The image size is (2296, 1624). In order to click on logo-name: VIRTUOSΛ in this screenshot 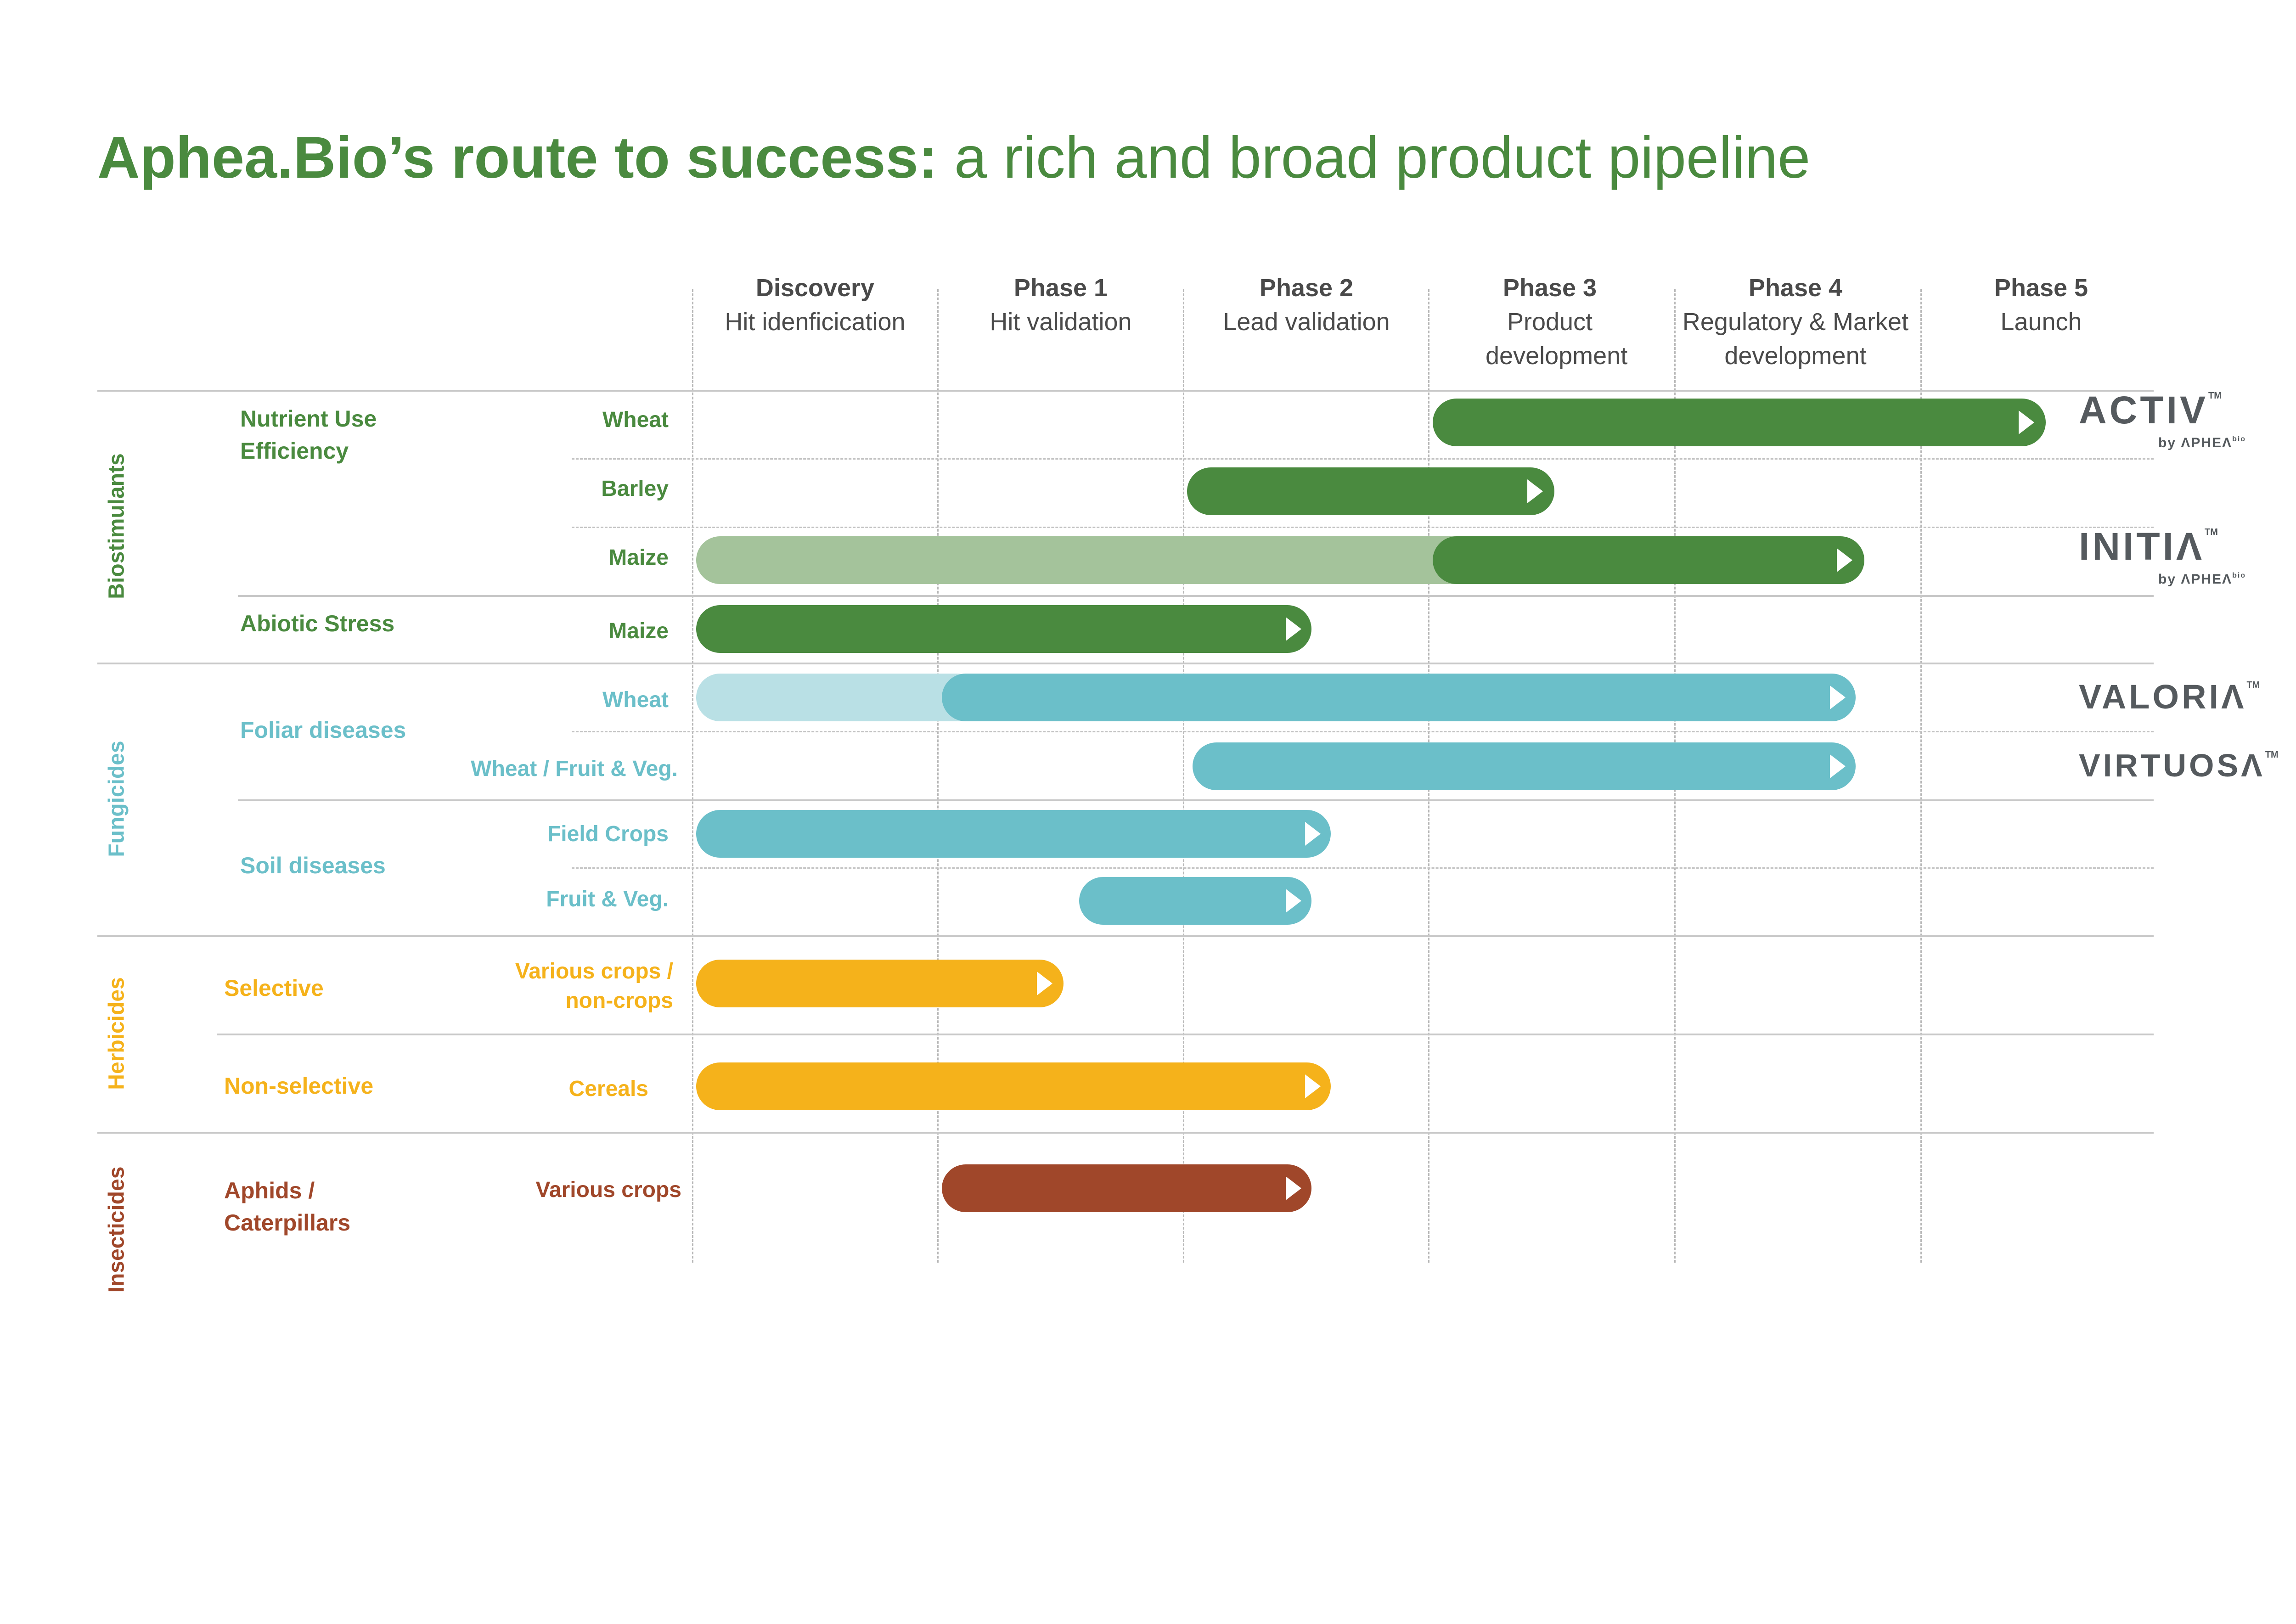, I will do `click(2172, 765)`.